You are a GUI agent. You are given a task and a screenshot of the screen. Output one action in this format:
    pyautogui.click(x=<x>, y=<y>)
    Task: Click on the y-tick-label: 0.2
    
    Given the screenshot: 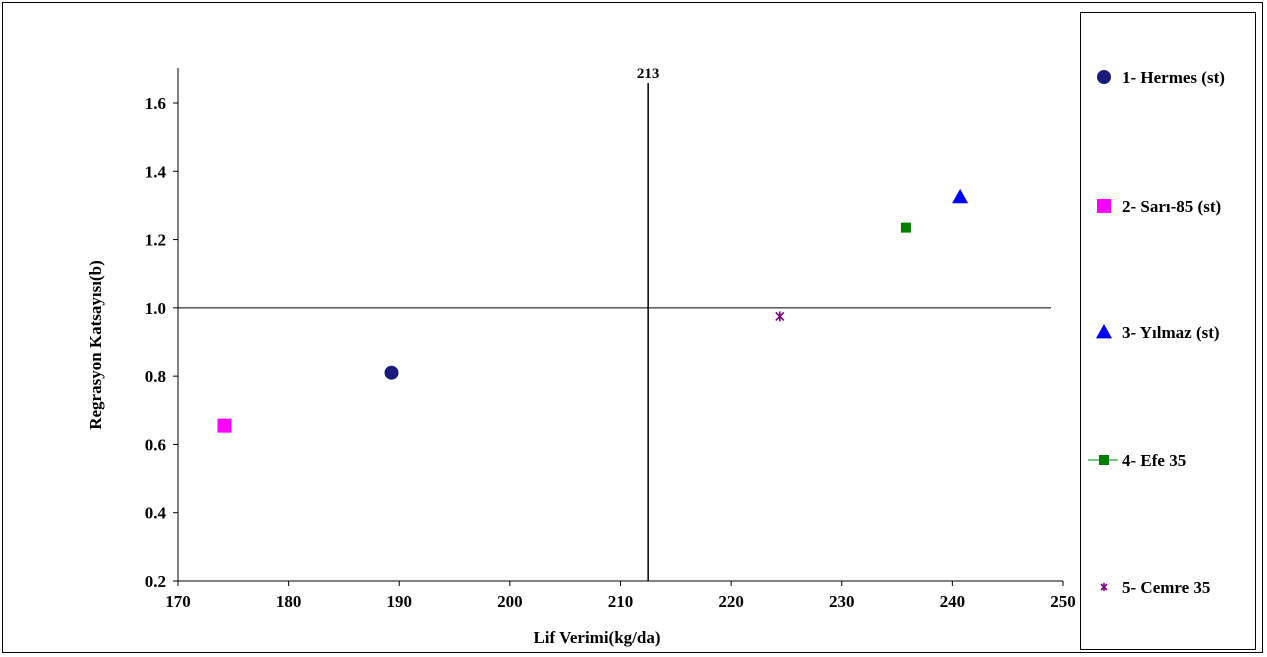 What is the action you would take?
    pyautogui.click(x=155, y=581)
    